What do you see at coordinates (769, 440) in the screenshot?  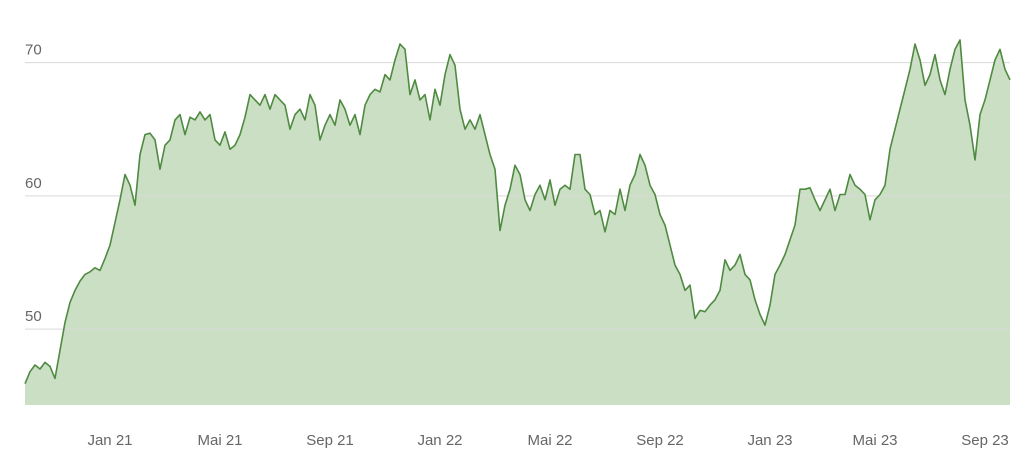 I see `x-tick-label: Jan 23` at bounding box center [769, 440].